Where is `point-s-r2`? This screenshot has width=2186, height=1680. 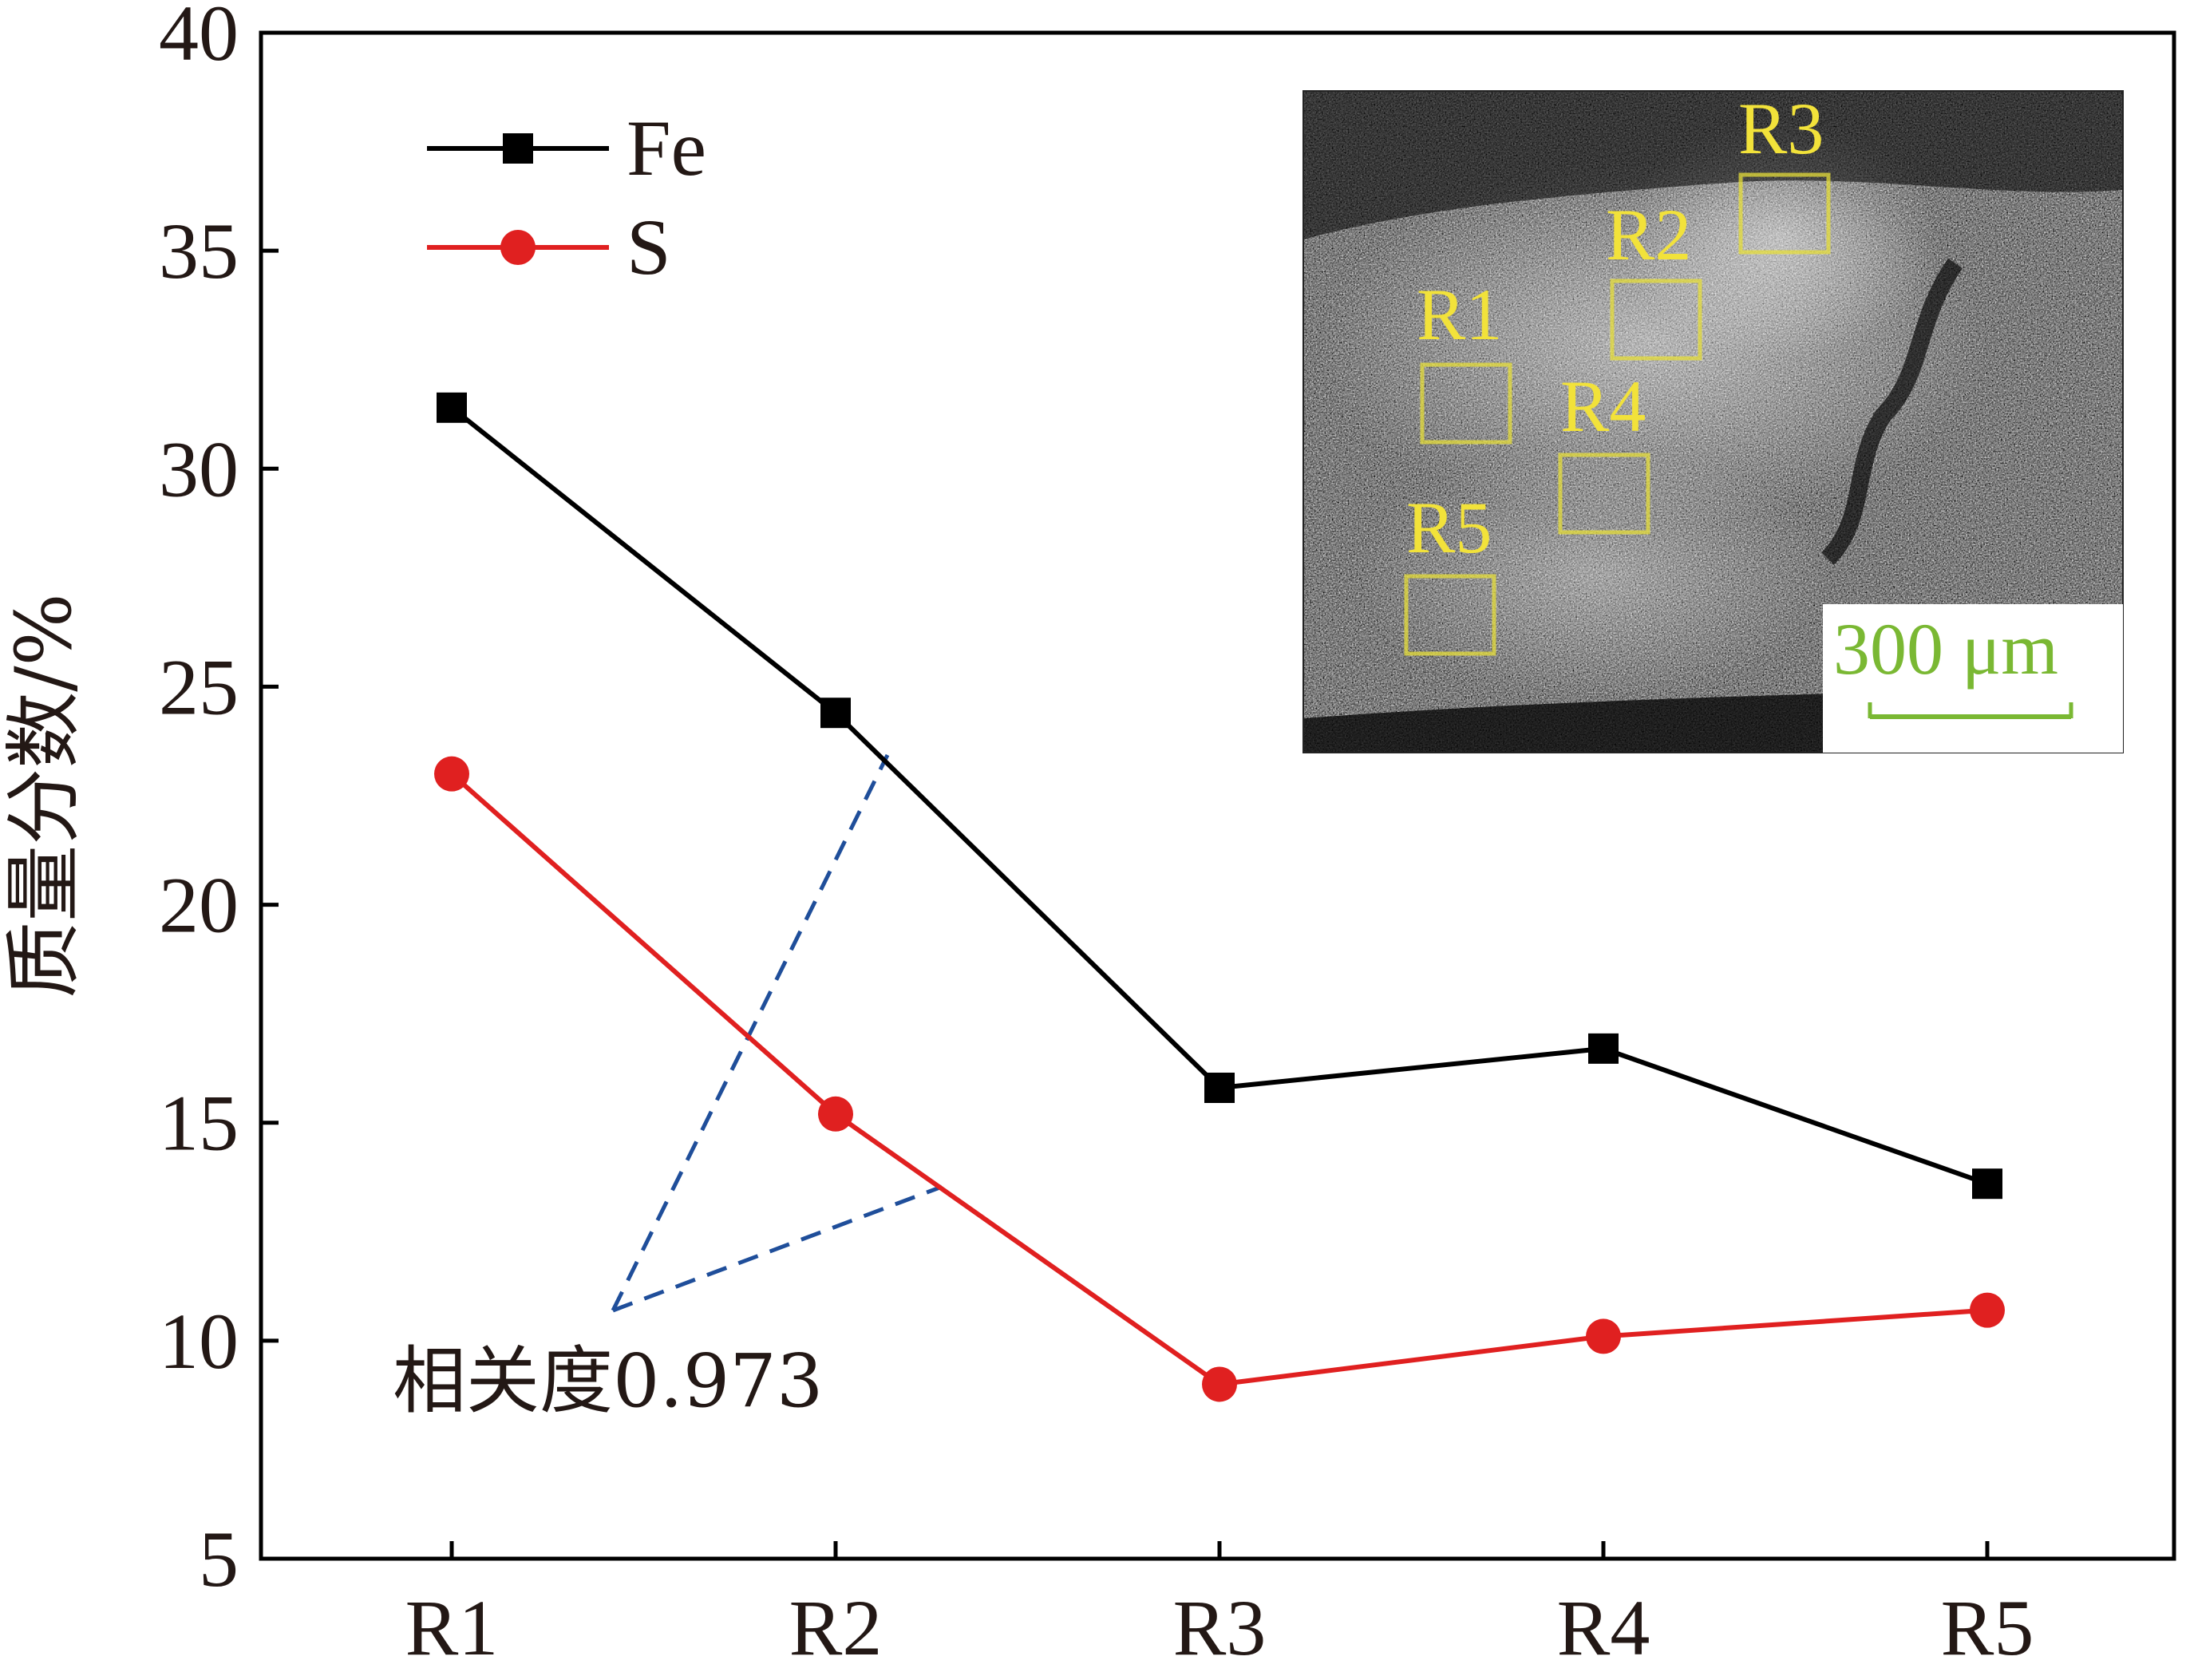 point-s-r2 is located at coordinates (835, 1114).